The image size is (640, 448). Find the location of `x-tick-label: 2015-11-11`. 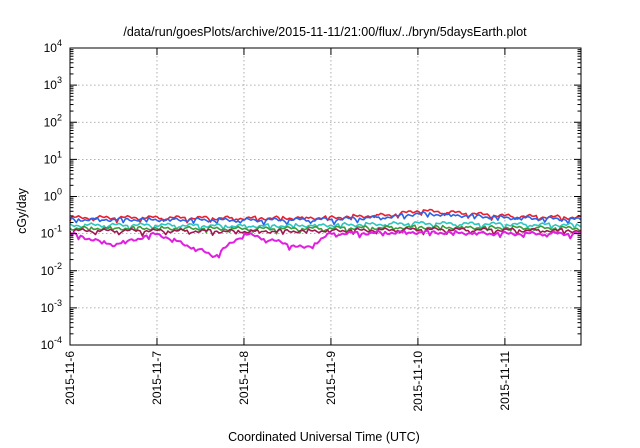

x-tick-label: 2015-11-11 is located at coordinates (505, 381).